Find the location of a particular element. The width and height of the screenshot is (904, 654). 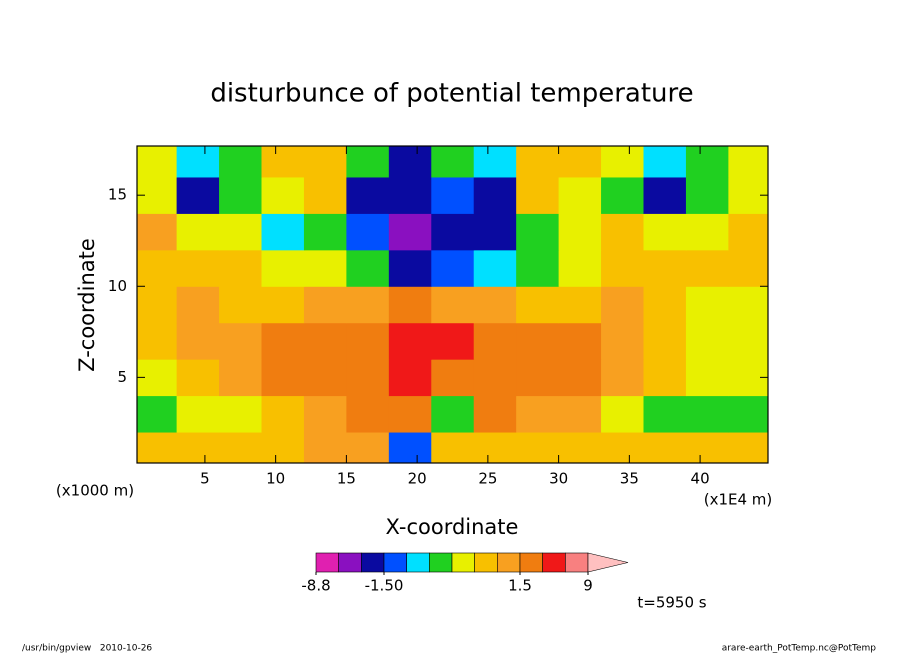

colorbar-tick-label: -8.8 is located at coordinates (315, 586).